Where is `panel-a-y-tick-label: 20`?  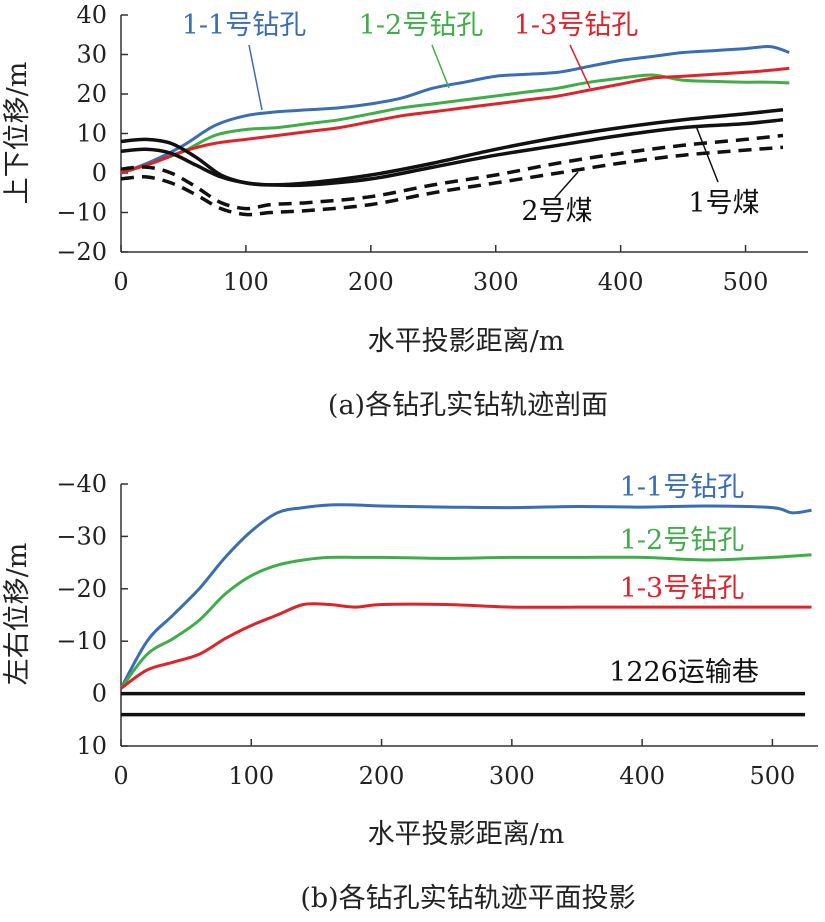 panel-a-y-tick-label: 20 is located at coordinates (91, 94).